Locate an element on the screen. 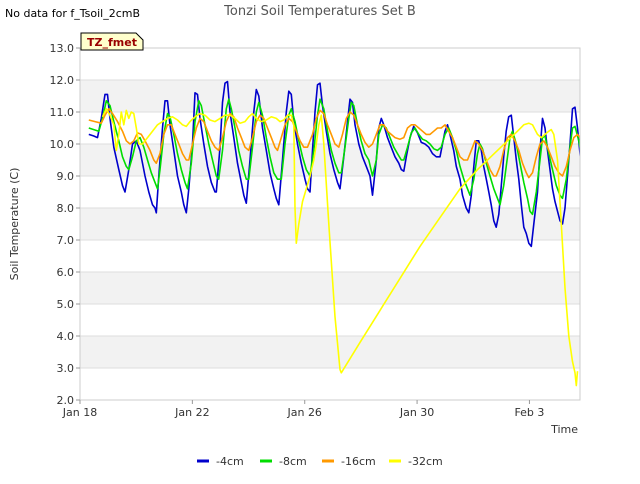  legend-box: TZ_fmet is located at coordinates (112, 41).